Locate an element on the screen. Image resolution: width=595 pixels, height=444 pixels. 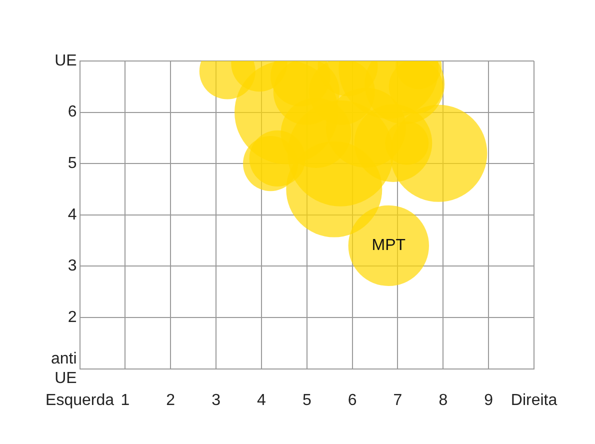
y-tick-label: UE is located at coordinates (65, 61).